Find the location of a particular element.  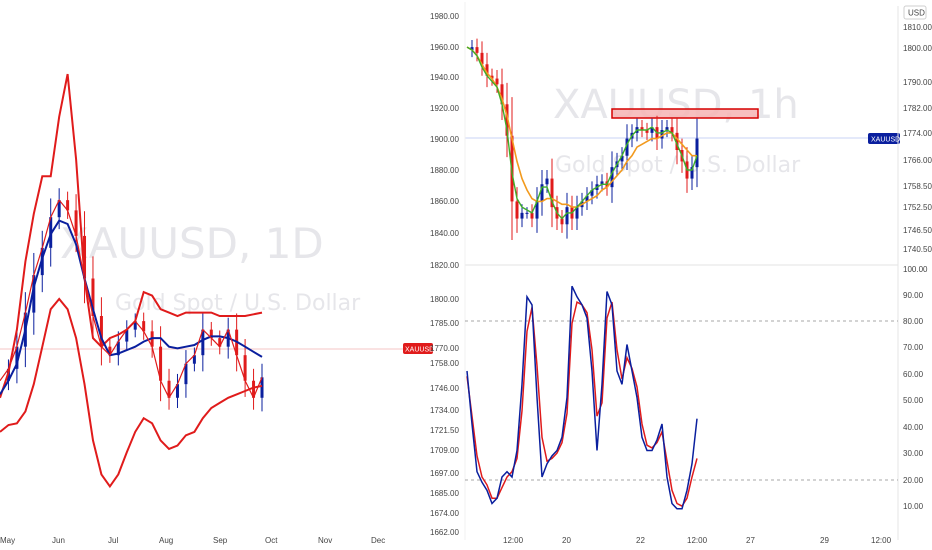

left-axis-tick: 1900.00 is located at coordinates (444, 139).